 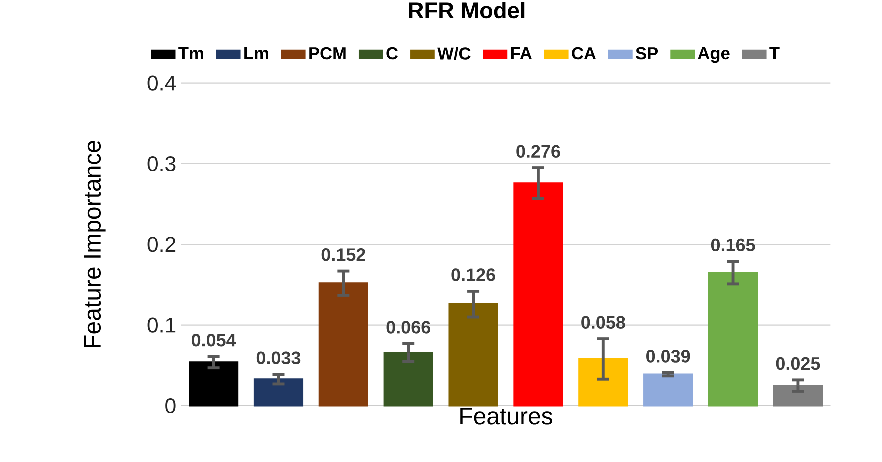 What do you see at coordinates (647, 53) in the screenshot?
I see `legend-label: SP` at bounding box center [647, 53].